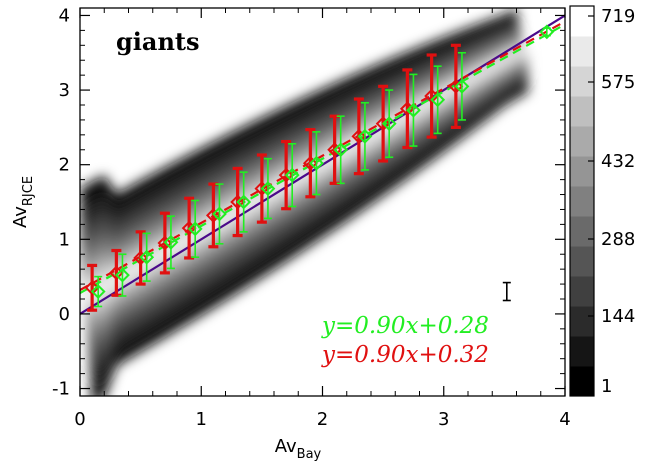 Image resolution: width=646 pixels, height=466 pixels. I want to click on y-tick-label: 2, so click(64, 165).